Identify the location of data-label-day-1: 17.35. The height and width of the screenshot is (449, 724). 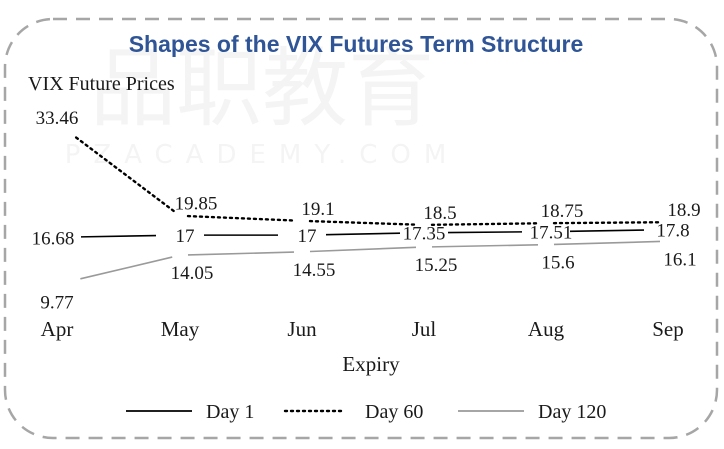
(424, 234).